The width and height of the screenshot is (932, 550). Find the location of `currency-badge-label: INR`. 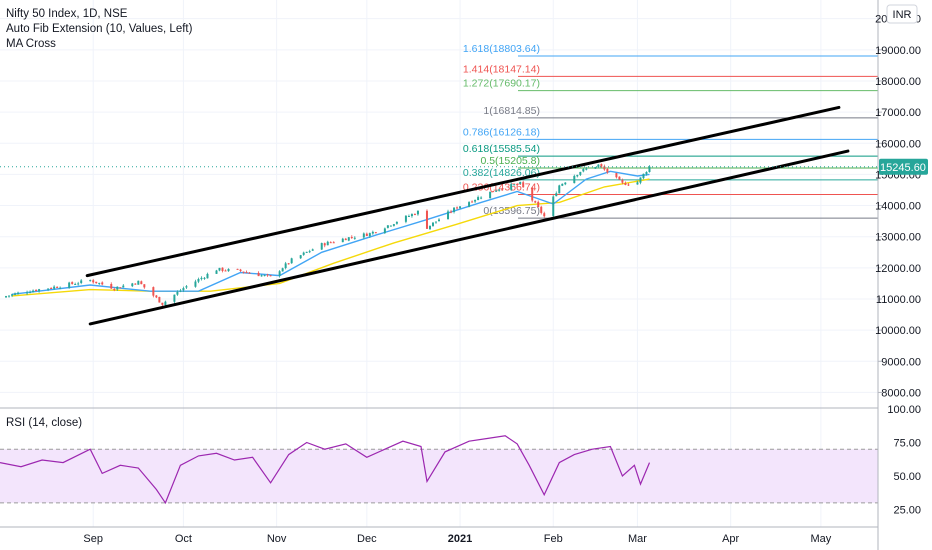

currency-badge-label: INR is located at coordinates (902, 15).